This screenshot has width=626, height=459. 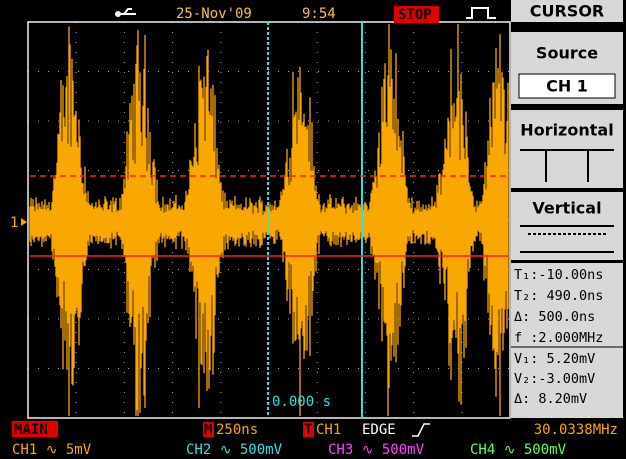 What do you see at coordinates (554, 379) in the screenshot?
I see `cursor-readout: V₂:-3.00mV` at bounding box center [554, 379].